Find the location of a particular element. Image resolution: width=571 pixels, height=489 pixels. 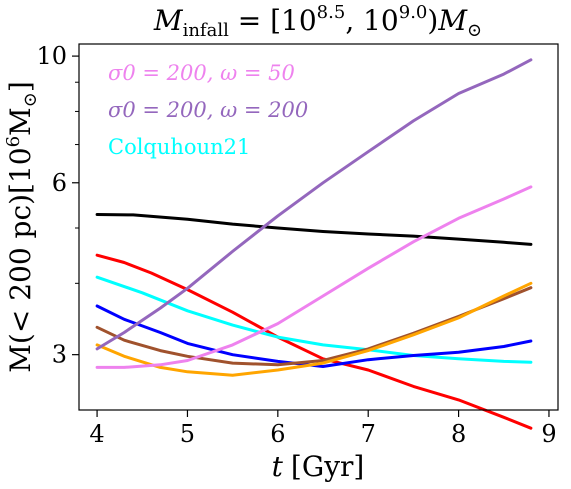

title-sub: infall is located at coordinates (206, 30).